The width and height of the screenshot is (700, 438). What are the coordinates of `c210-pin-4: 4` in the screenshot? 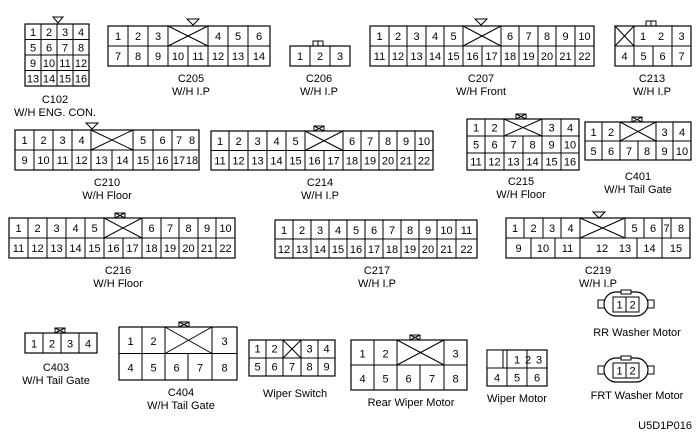 It's located at (81, 141).